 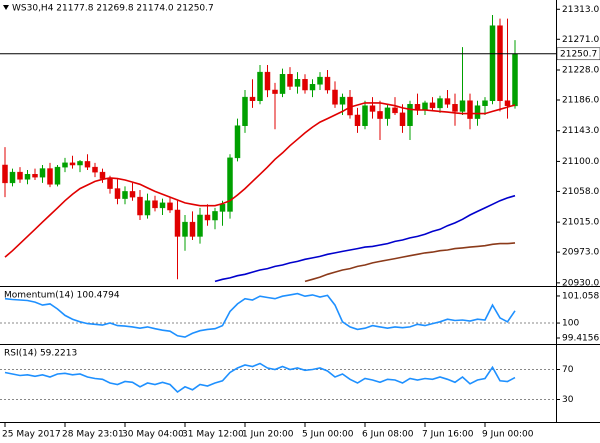 What do you see at coordinates (153, 435) in the screenshot?
I see `x-tick-label: 30 May 04:00` at bounding box center [153, 435].